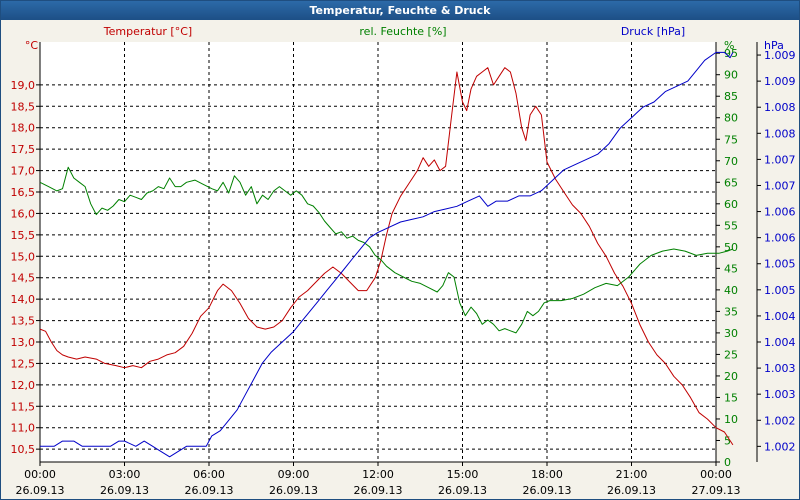  Describe the element at coordinates (731, 225) in the screenshot. I see `humidity-tick-label: 55` at that location.